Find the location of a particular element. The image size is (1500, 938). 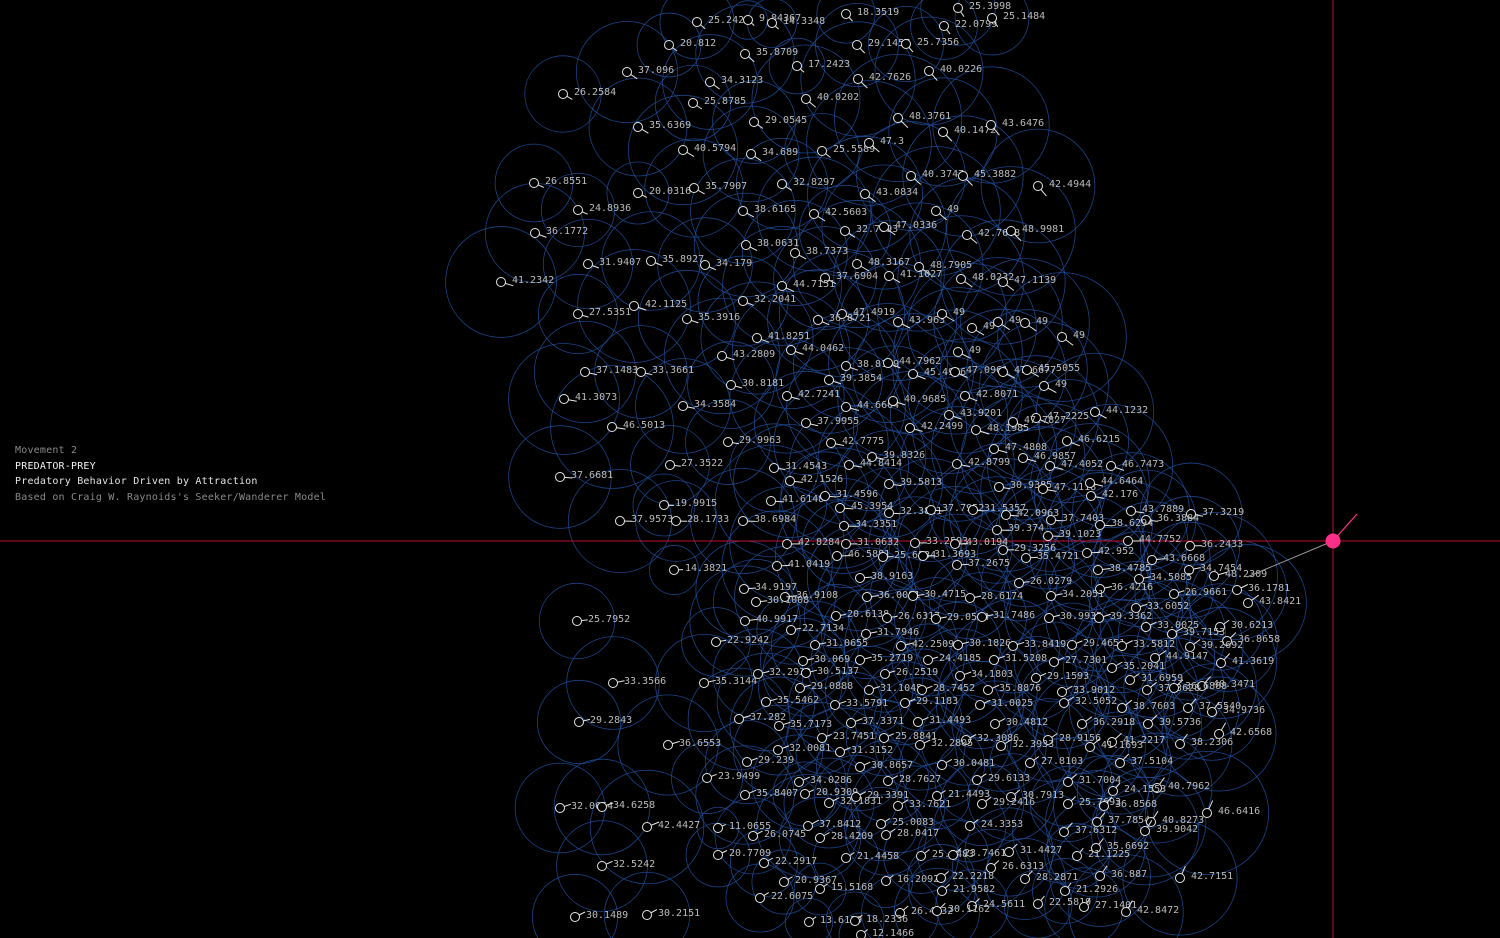

agent-value-label: 27.3522 is located at coordinates (702, 463).